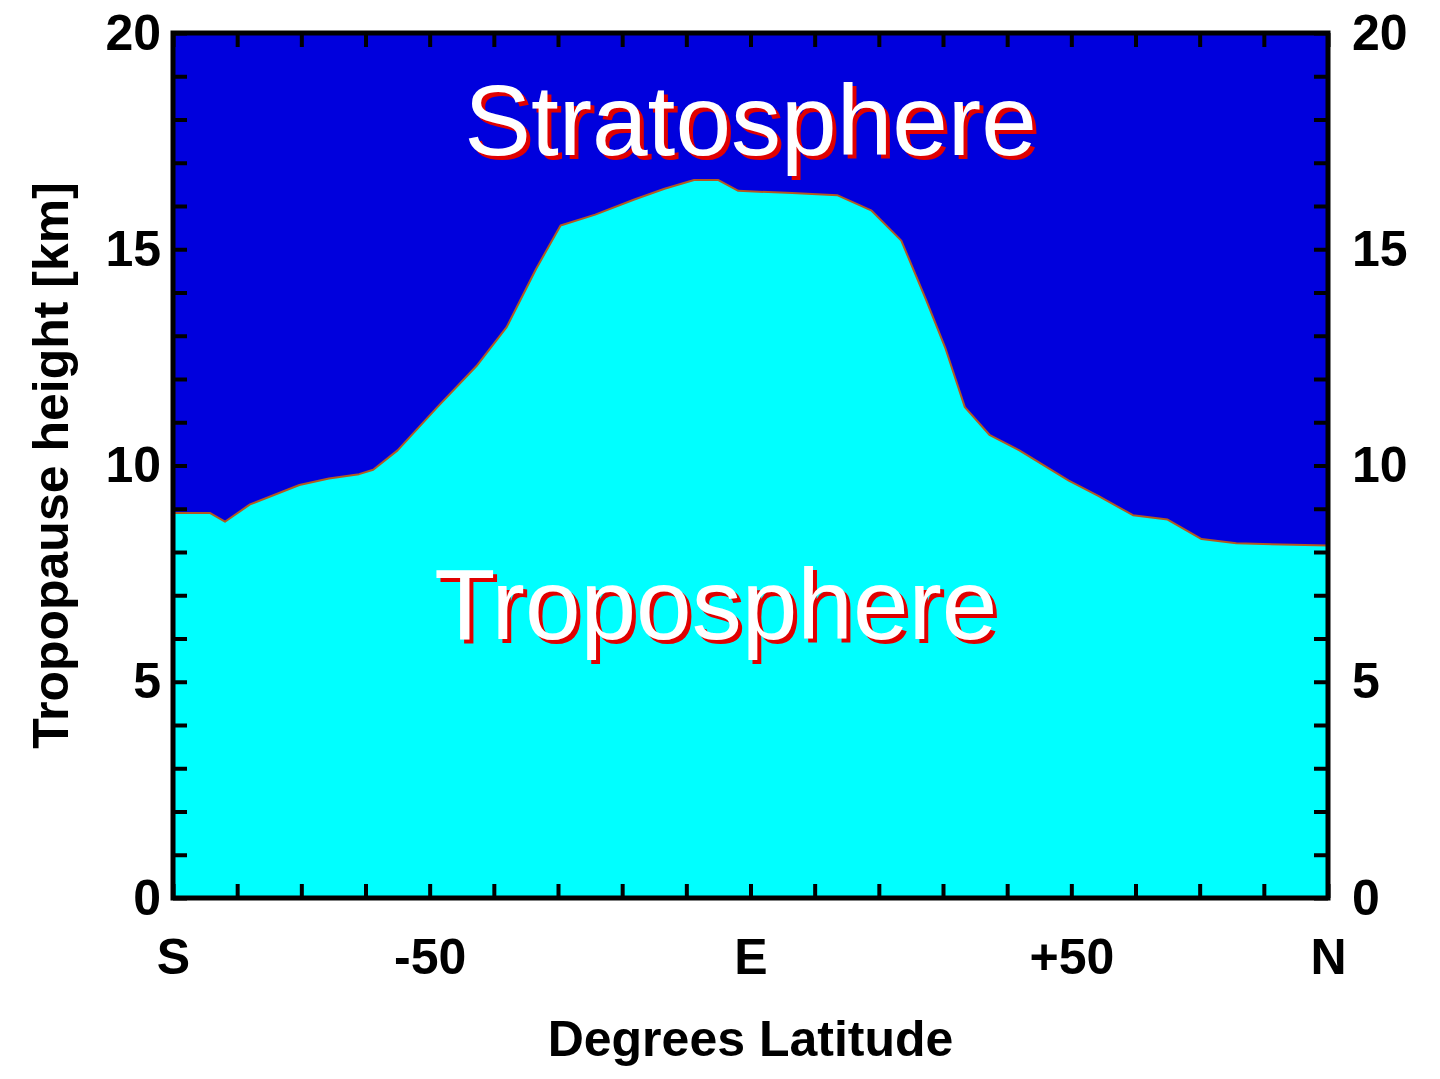 This screenshot has width=1440, height=1079. Describe the element at coordinates (1380, 32) in the screenshot. I see `y2-tick-label: 20` at that location.